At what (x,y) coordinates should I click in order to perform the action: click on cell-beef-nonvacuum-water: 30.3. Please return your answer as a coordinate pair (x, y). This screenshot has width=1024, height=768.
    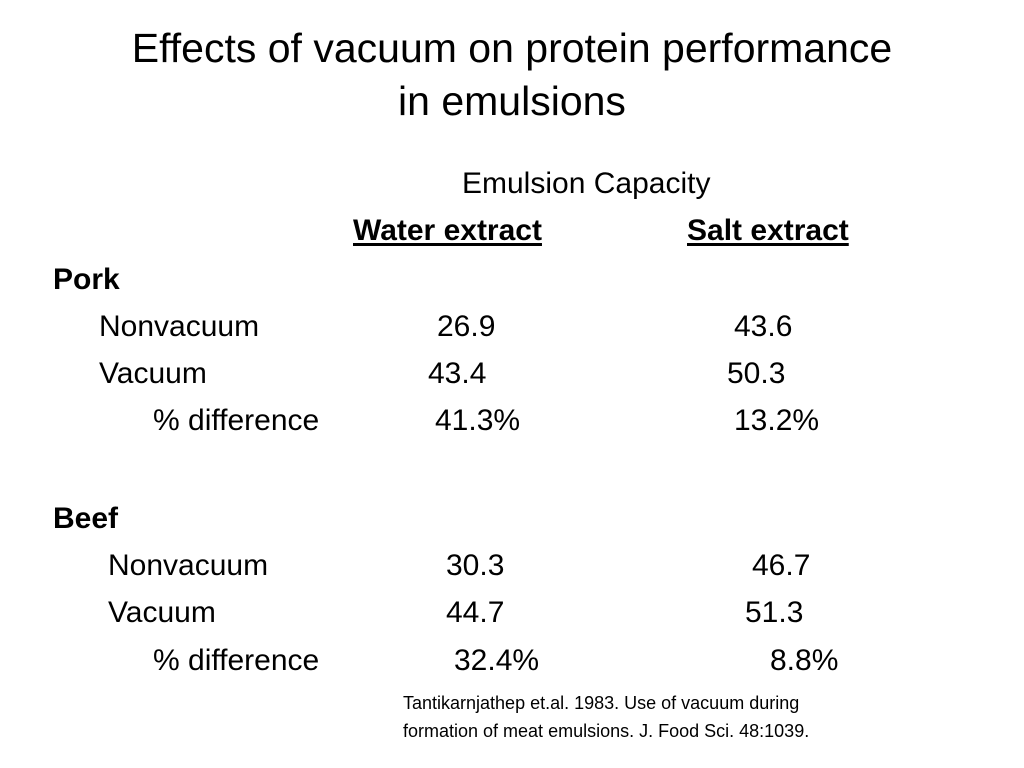
    Looking at the image, I should click on (475, 565).